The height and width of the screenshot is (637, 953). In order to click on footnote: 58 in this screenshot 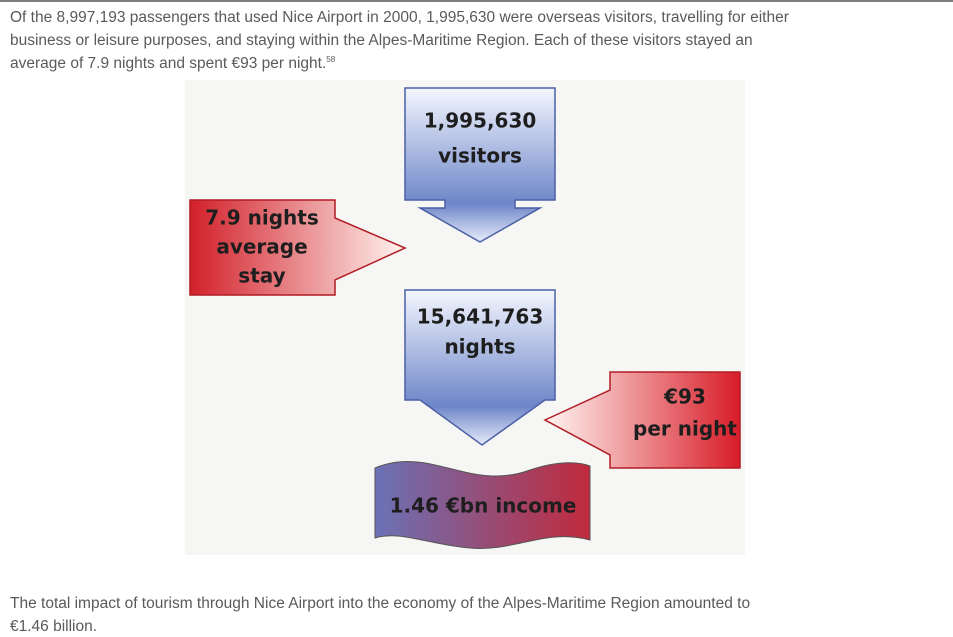, I will do `click(330, 59)`.